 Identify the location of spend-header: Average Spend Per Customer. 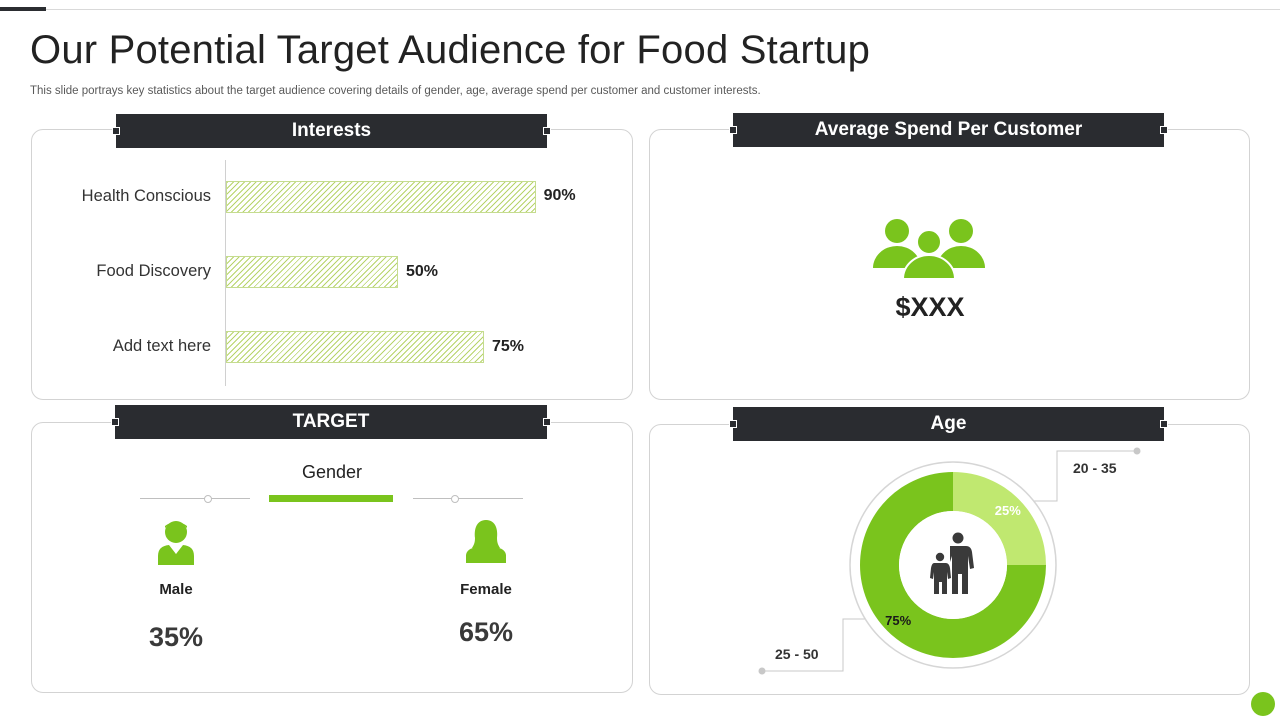
(948, 130).